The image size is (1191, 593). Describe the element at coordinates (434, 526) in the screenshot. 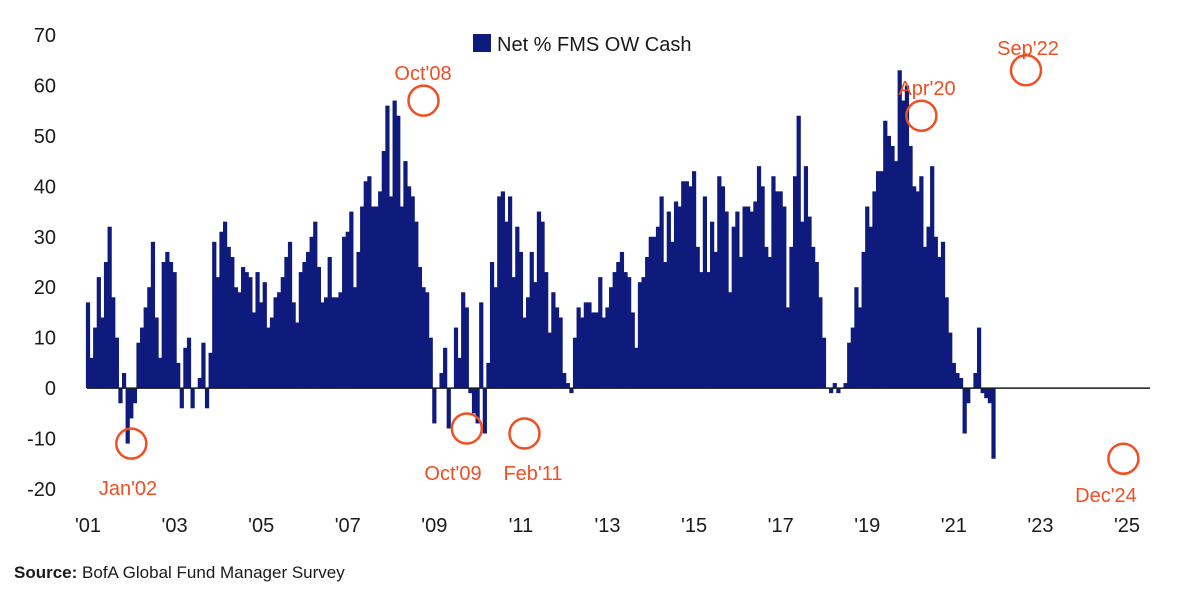

I see `x-tick-label: '09` at that location.